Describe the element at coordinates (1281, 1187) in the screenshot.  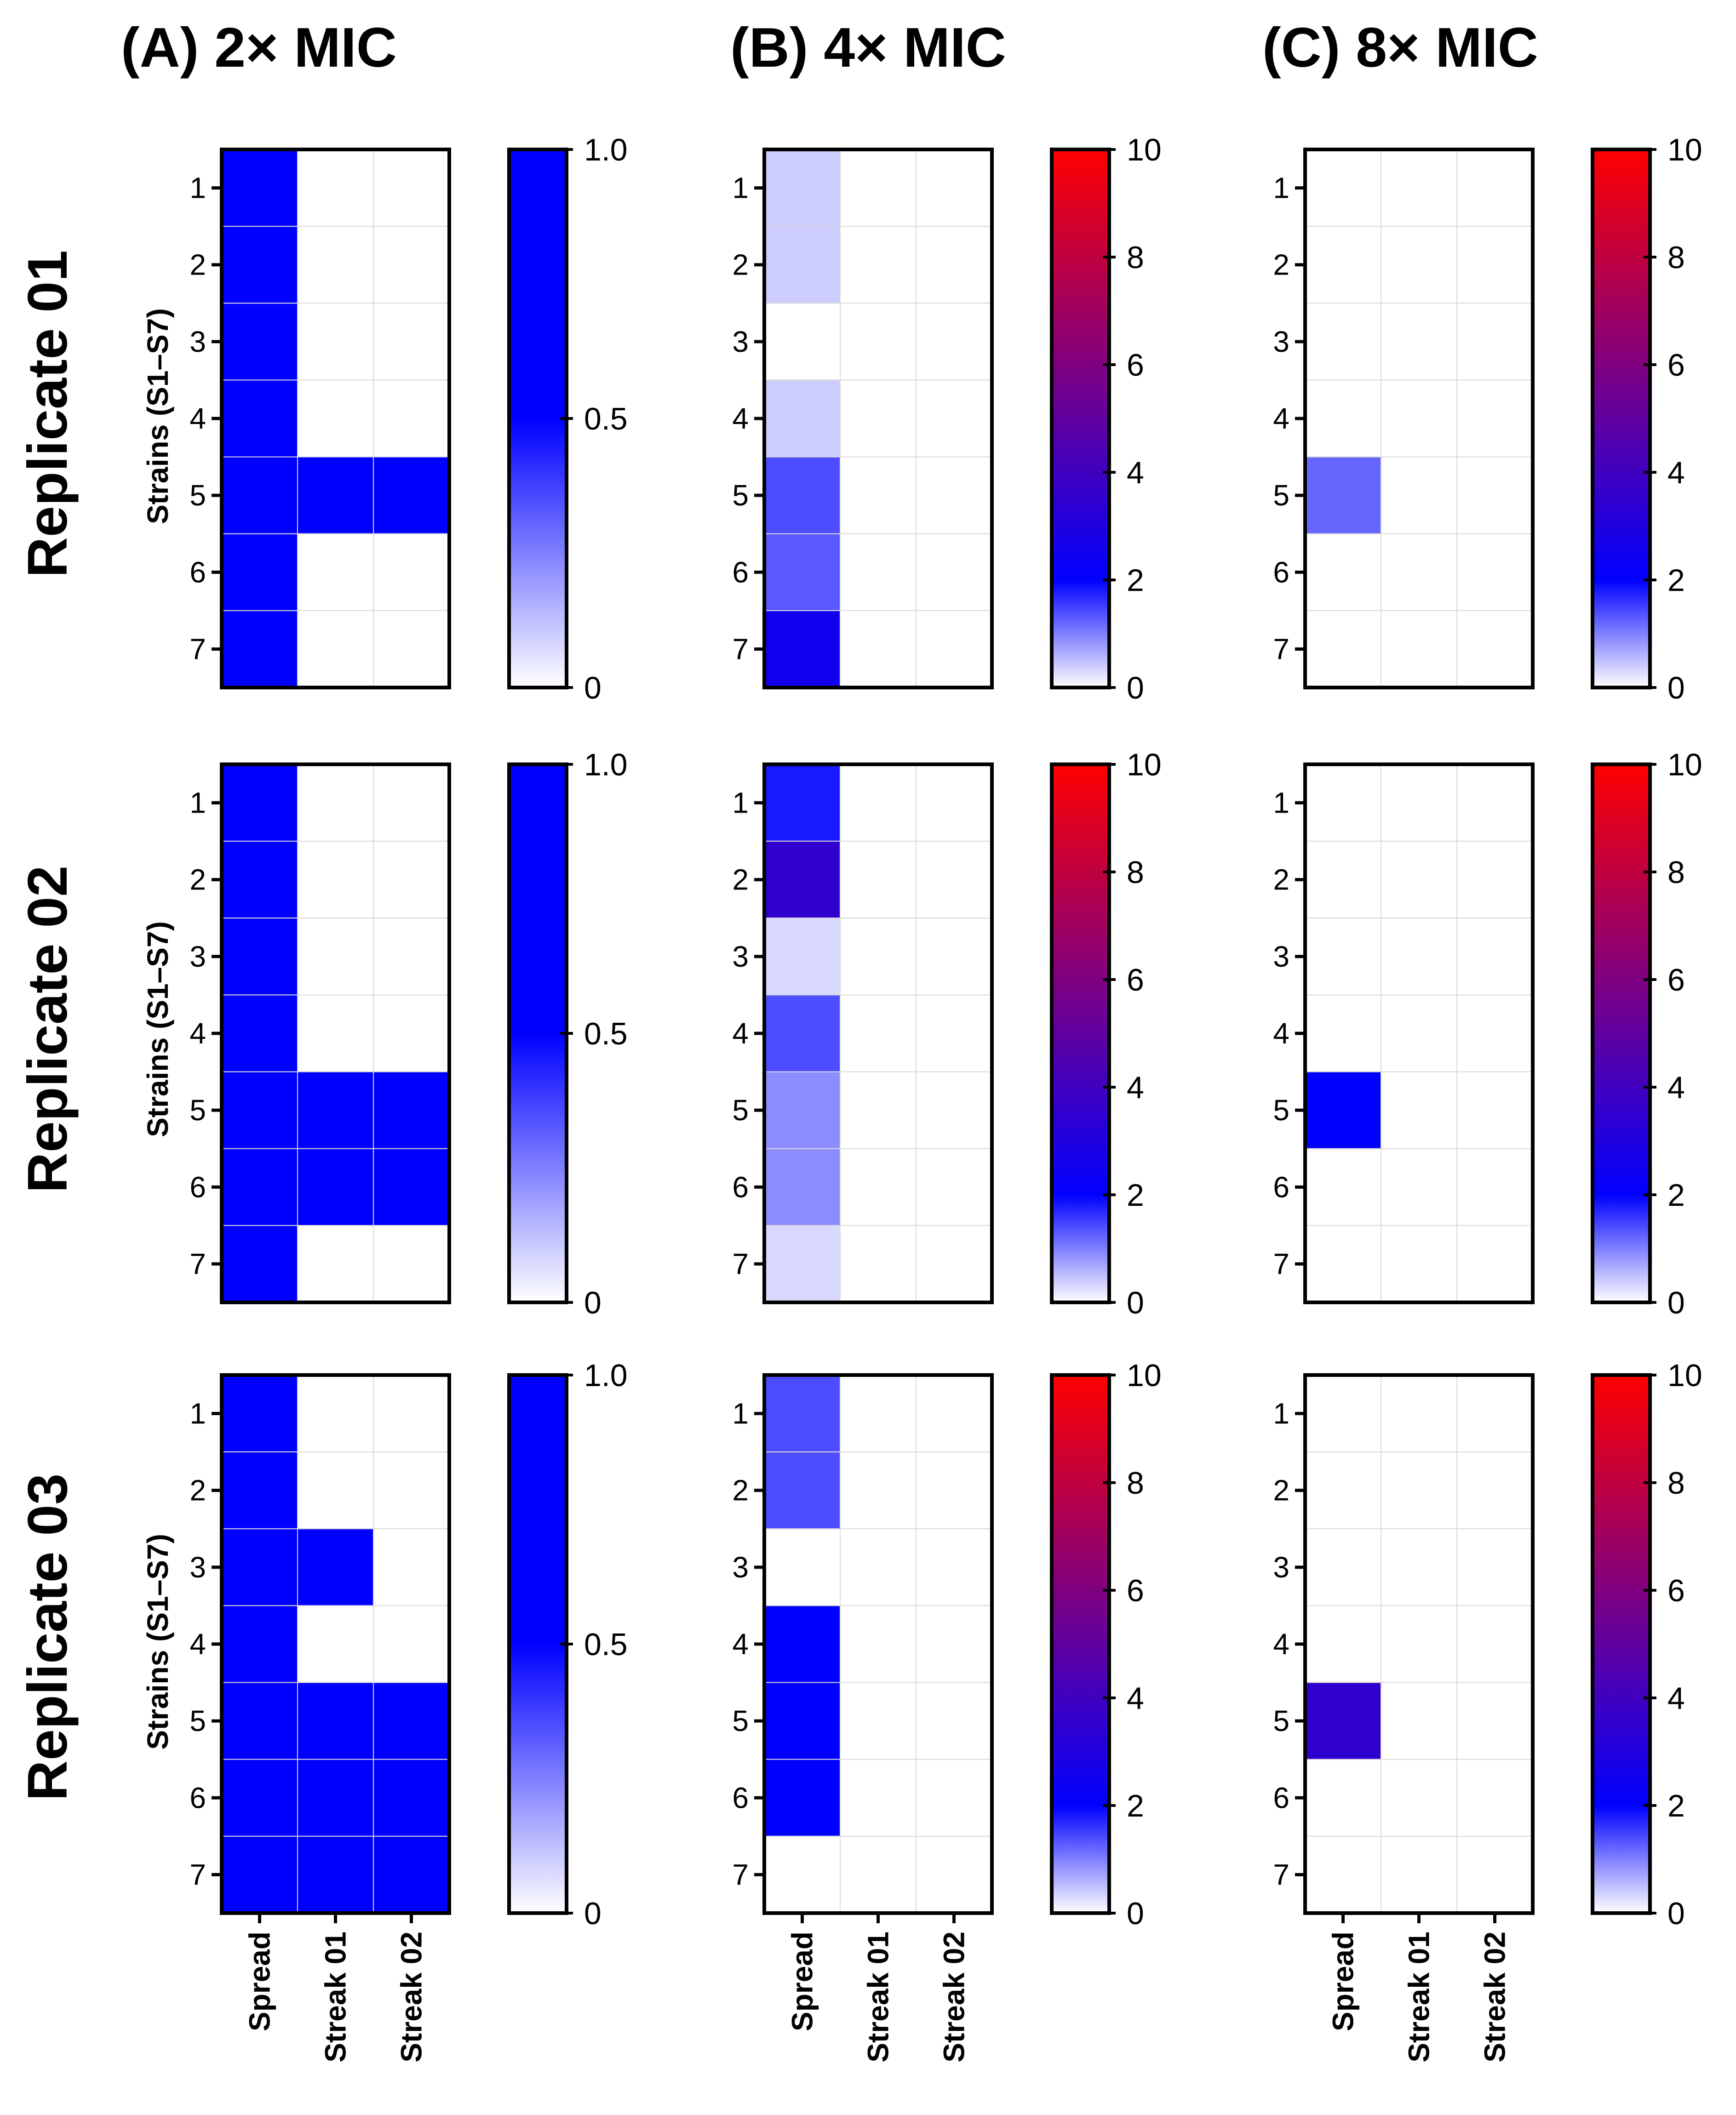
I see `y-tick-label: 6` at that location.